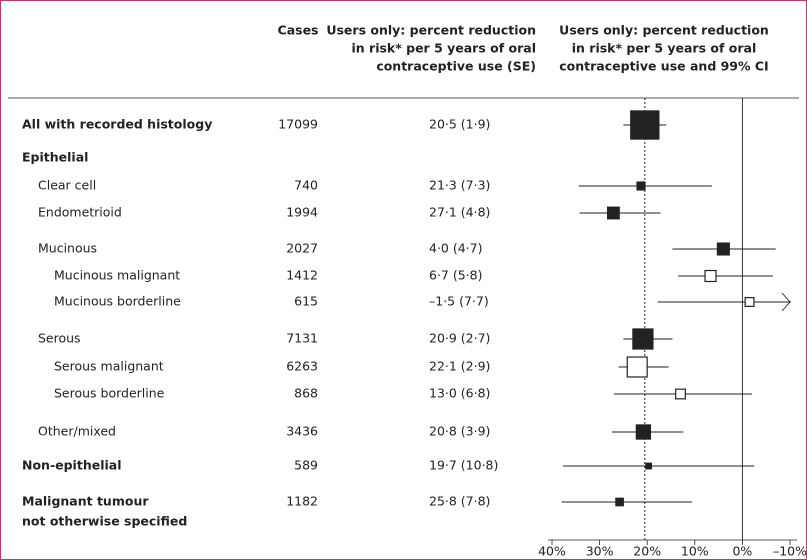 This screenshot has height=560, width=807. I want to click on cases: 2027, so click(302, 248).